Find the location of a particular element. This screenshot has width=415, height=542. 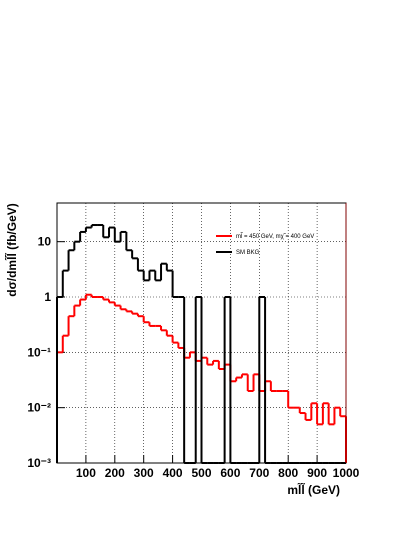

x-tick-label: 100 is located at coordinates (86, 473).